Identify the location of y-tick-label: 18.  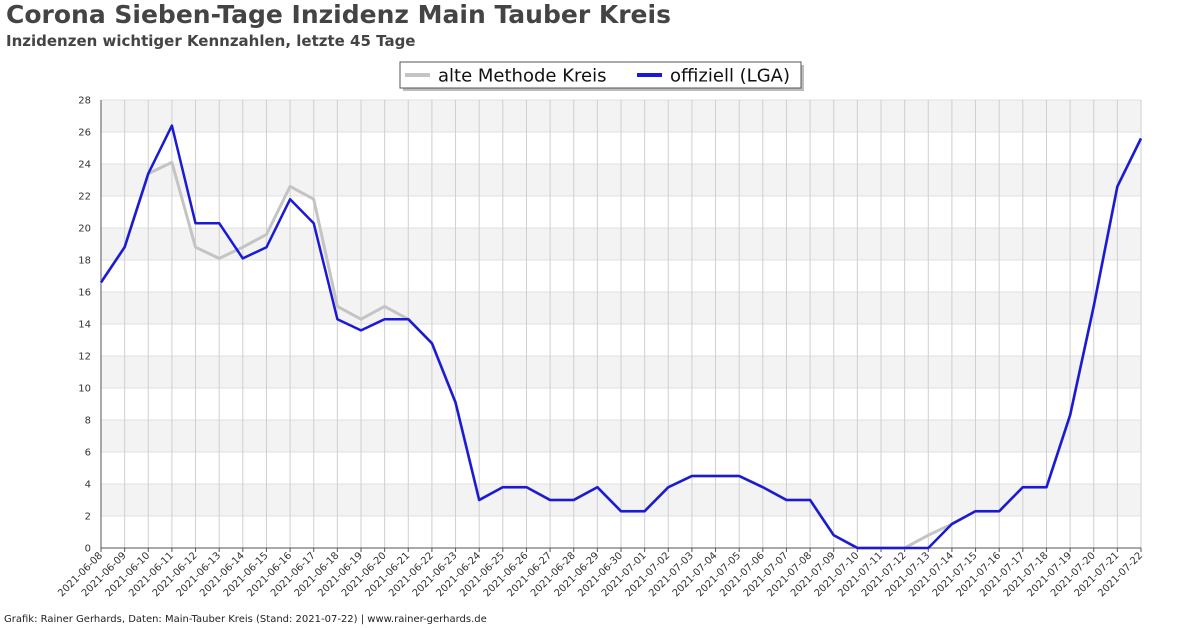
(84, 261).